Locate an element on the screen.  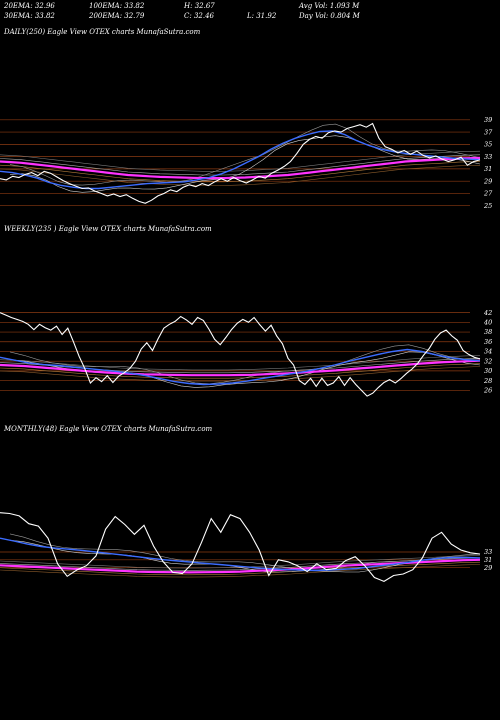
weekly-level-label: 30 is located at coordinates (488, 371).